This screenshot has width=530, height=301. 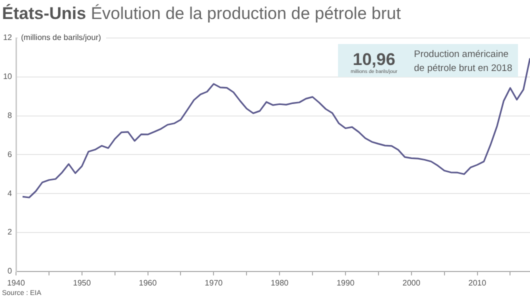 I want to click on chart-title: États-Unis, so click(x=44, y=13).